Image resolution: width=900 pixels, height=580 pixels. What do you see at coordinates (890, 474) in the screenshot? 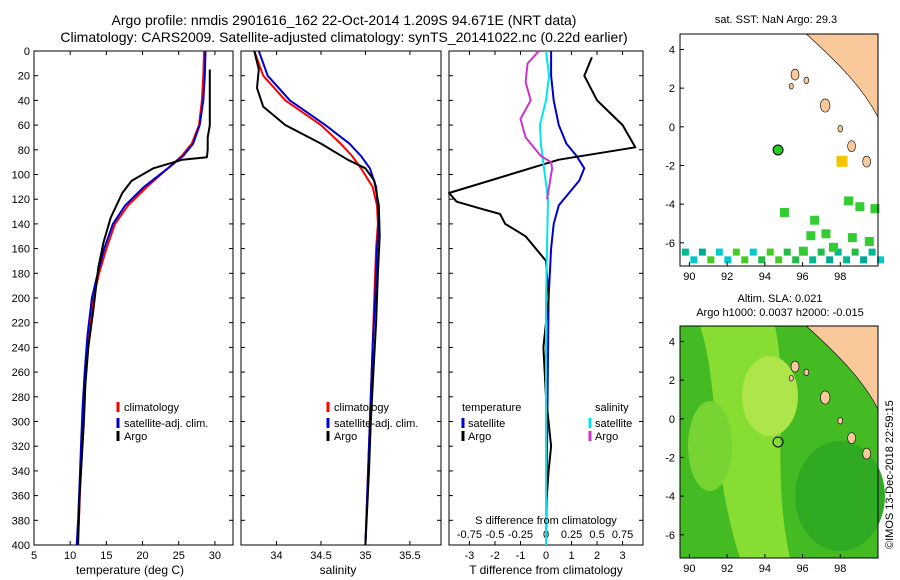
I see `imos-credit: ©IMOS 13-Dec-2018 22:59:15` at bounding box center [890, 474].